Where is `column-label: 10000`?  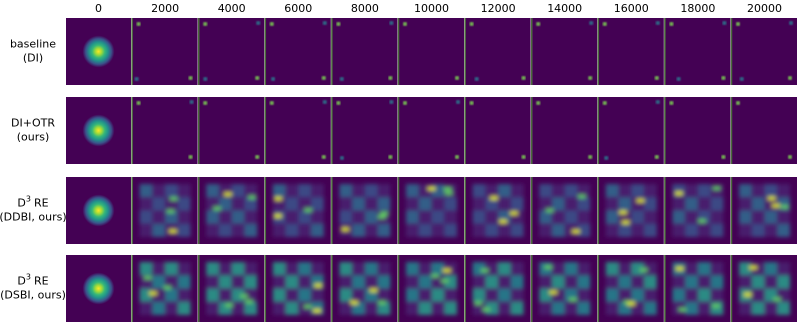 column-label: 10000 is located at coordinates (431, 8).